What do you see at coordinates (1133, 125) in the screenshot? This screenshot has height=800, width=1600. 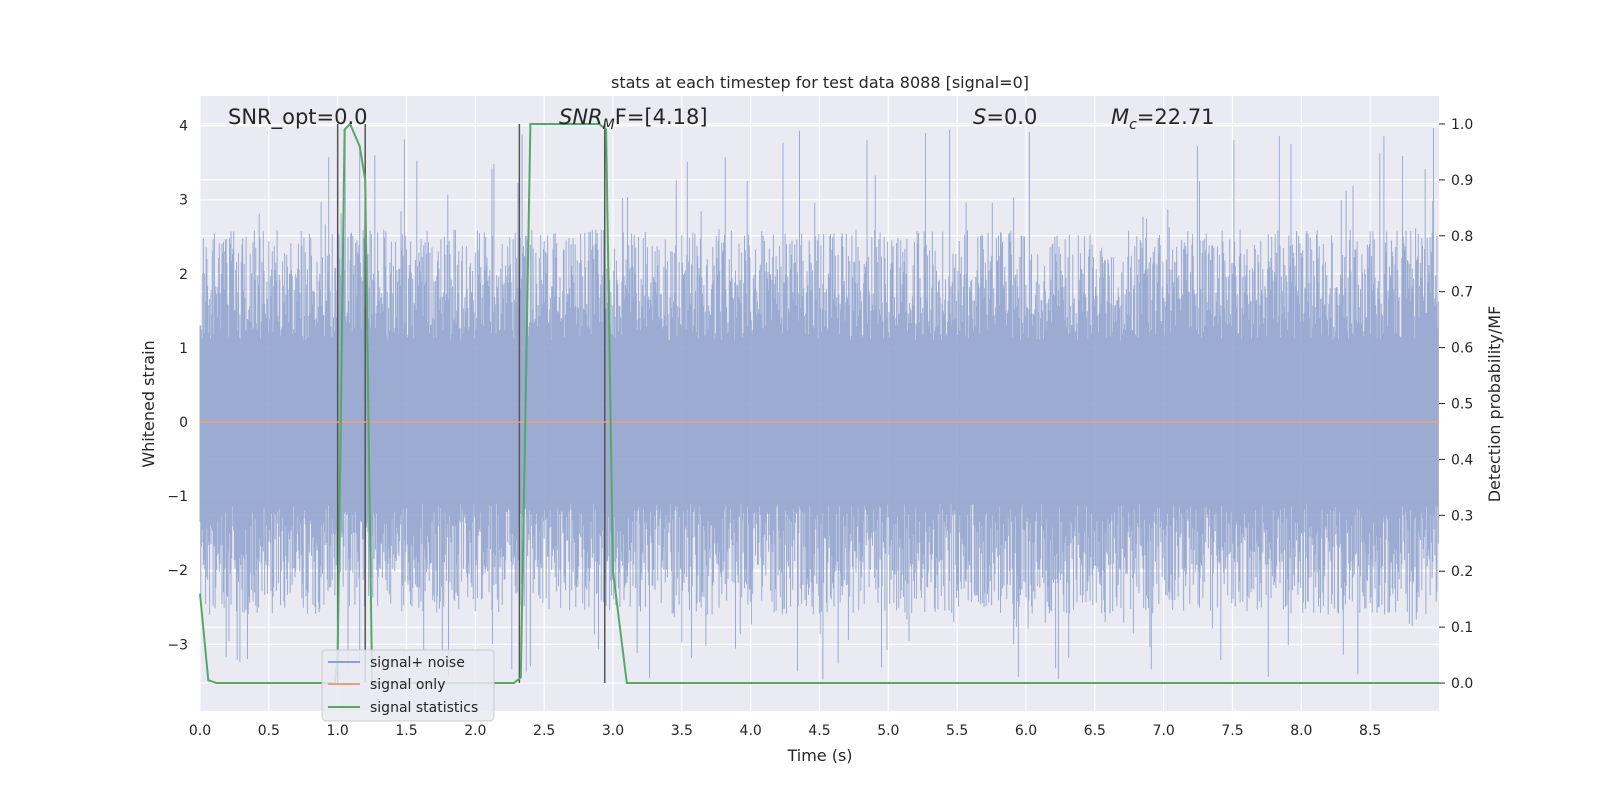 I see `annotation-mc-sub: c` at bounding box center [1133, 125].